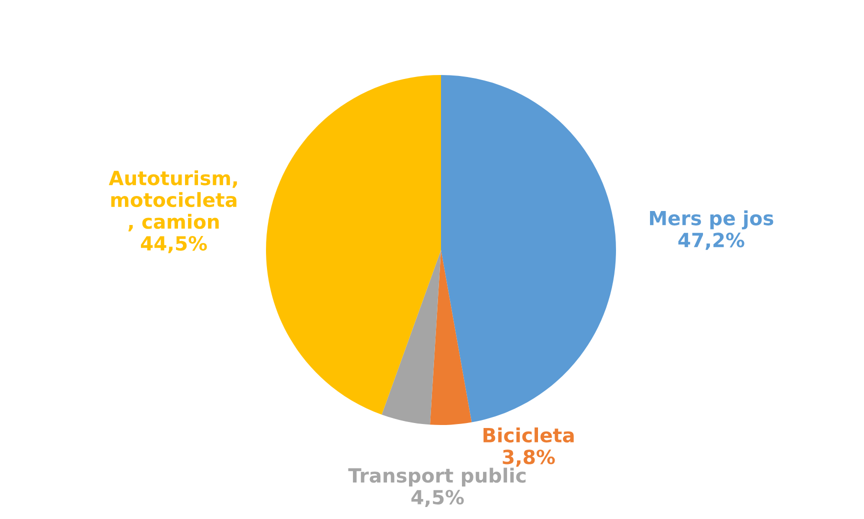 This screenshot has width=864, height=519. I want to click on data-label: 44,5%, so click(173, 245).